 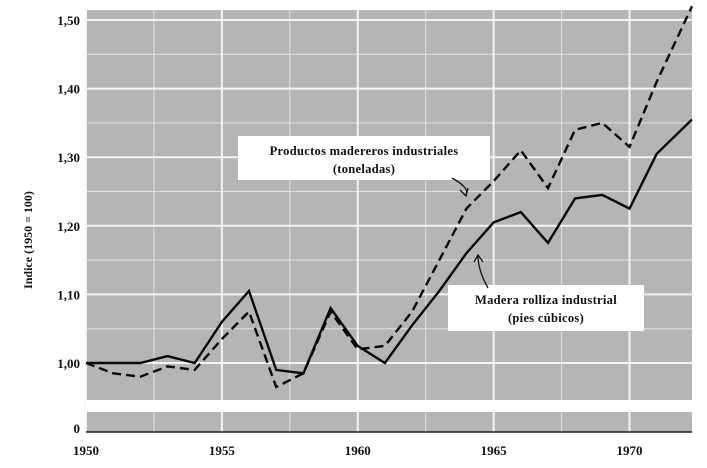 I want to click on annotation-madera: Madera rolliza industrial (pies cúbicos), so click(x=546, y=292).